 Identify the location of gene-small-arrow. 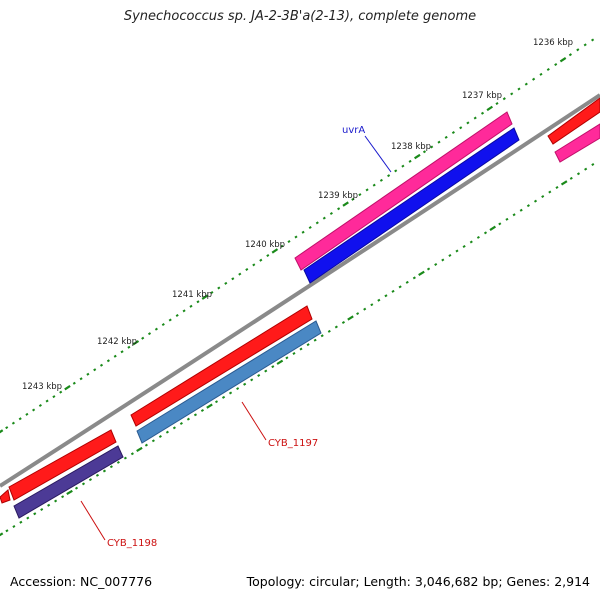
(5, 496).